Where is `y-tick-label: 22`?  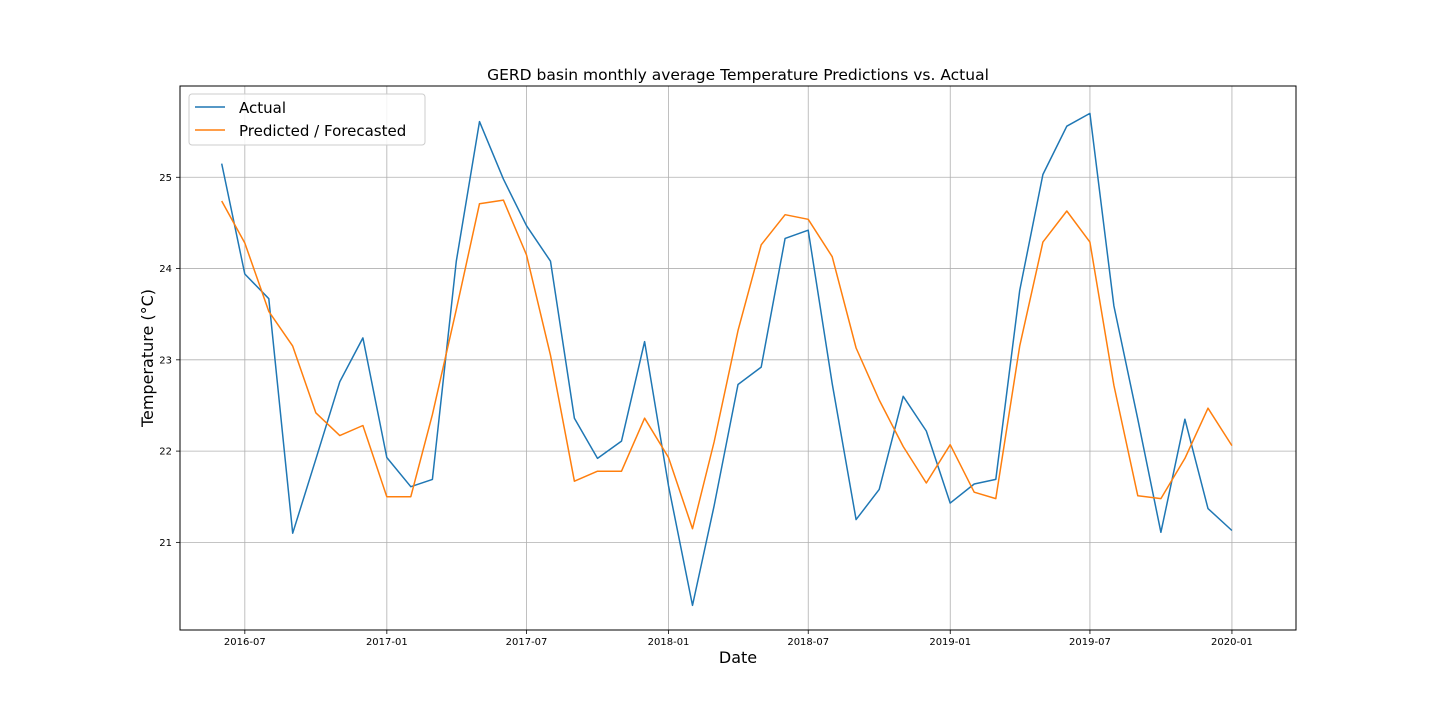 y-tick-label: 22 is located at coordinates (165, 452).